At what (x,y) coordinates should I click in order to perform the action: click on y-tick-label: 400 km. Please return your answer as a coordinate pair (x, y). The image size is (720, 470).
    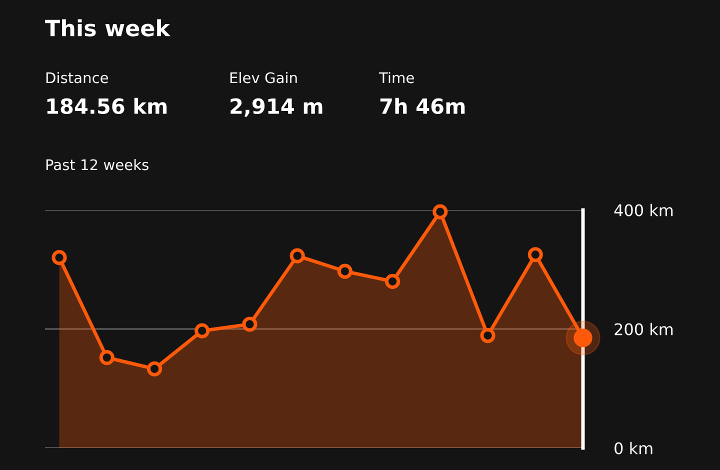
    Looking at the image, I should click on (643, 210).